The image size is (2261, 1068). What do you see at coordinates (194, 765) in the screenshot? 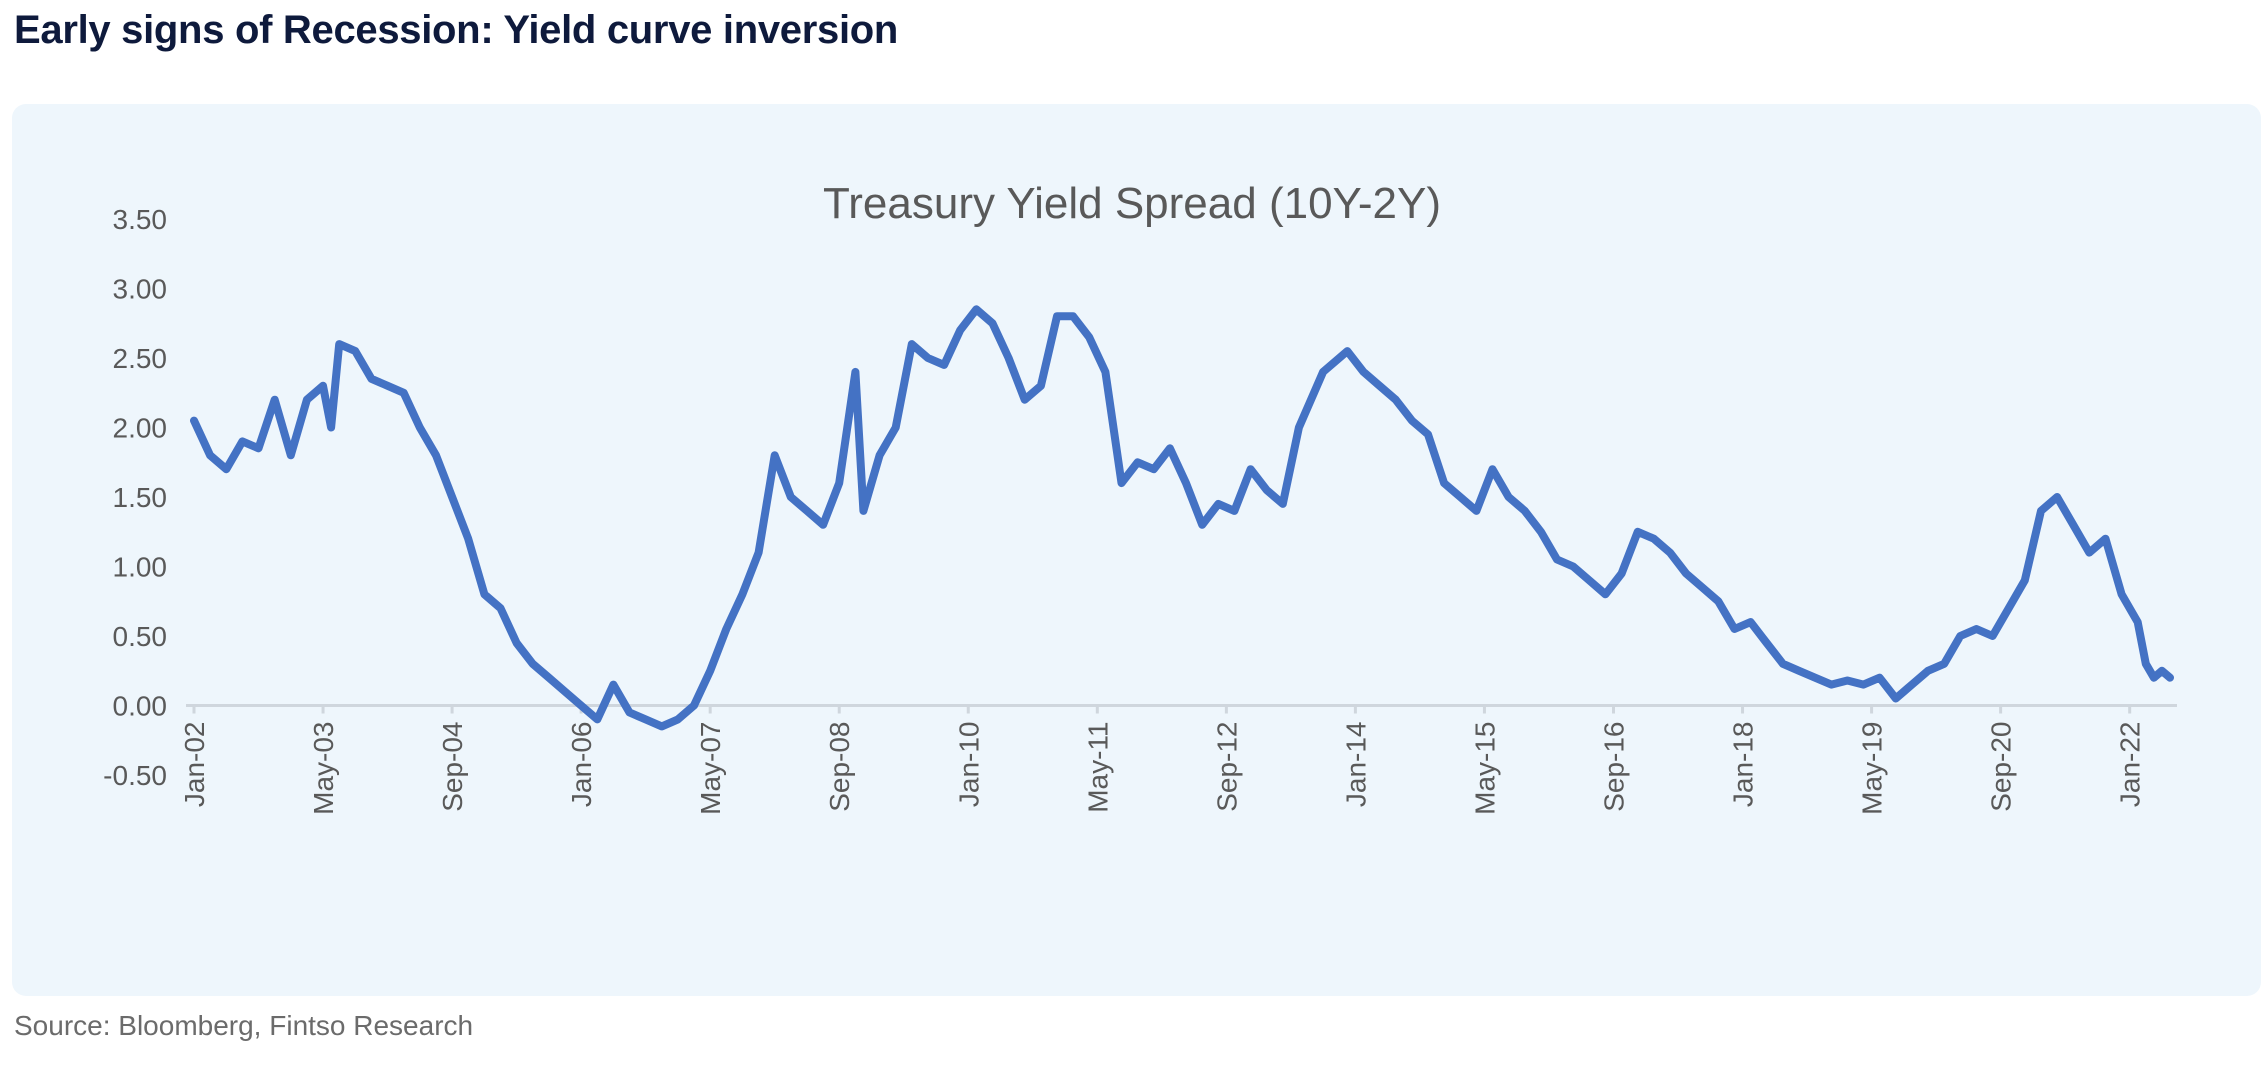
I see `x-tick-label: Jan-02` at bounding box center [194, 765].